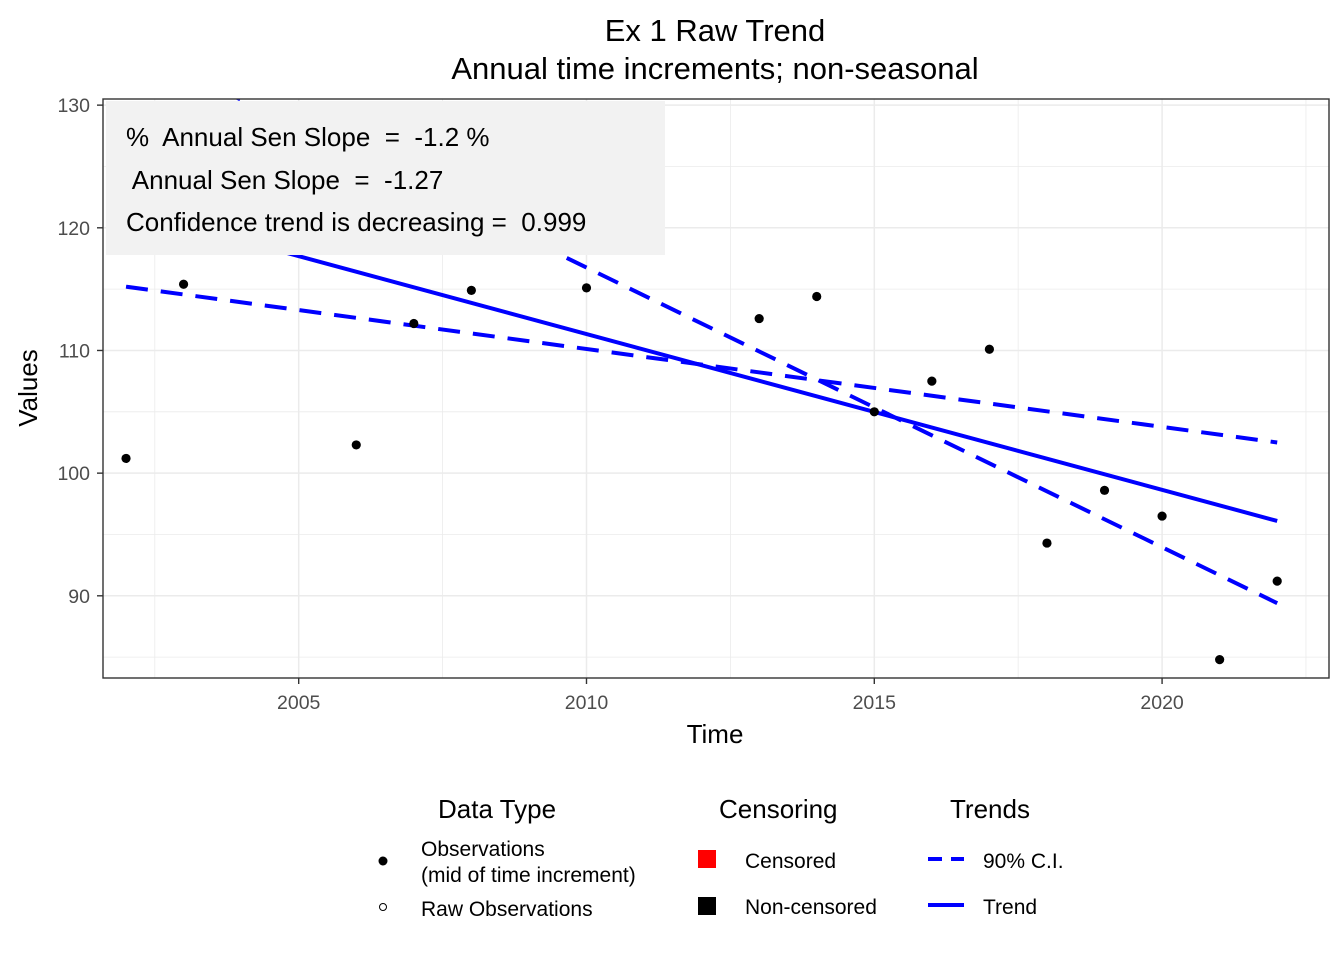 The width and height of the screenshot is (1344, 960). Describe the element at coordinates (308, 137) in the screenshot. I see `annotation-line-1: % Annual Sen Slope = -1.2 %` at that location.